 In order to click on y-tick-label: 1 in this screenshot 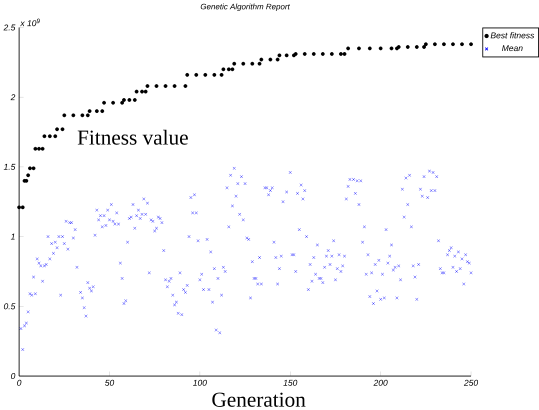, I will do `click(12, 236)`.